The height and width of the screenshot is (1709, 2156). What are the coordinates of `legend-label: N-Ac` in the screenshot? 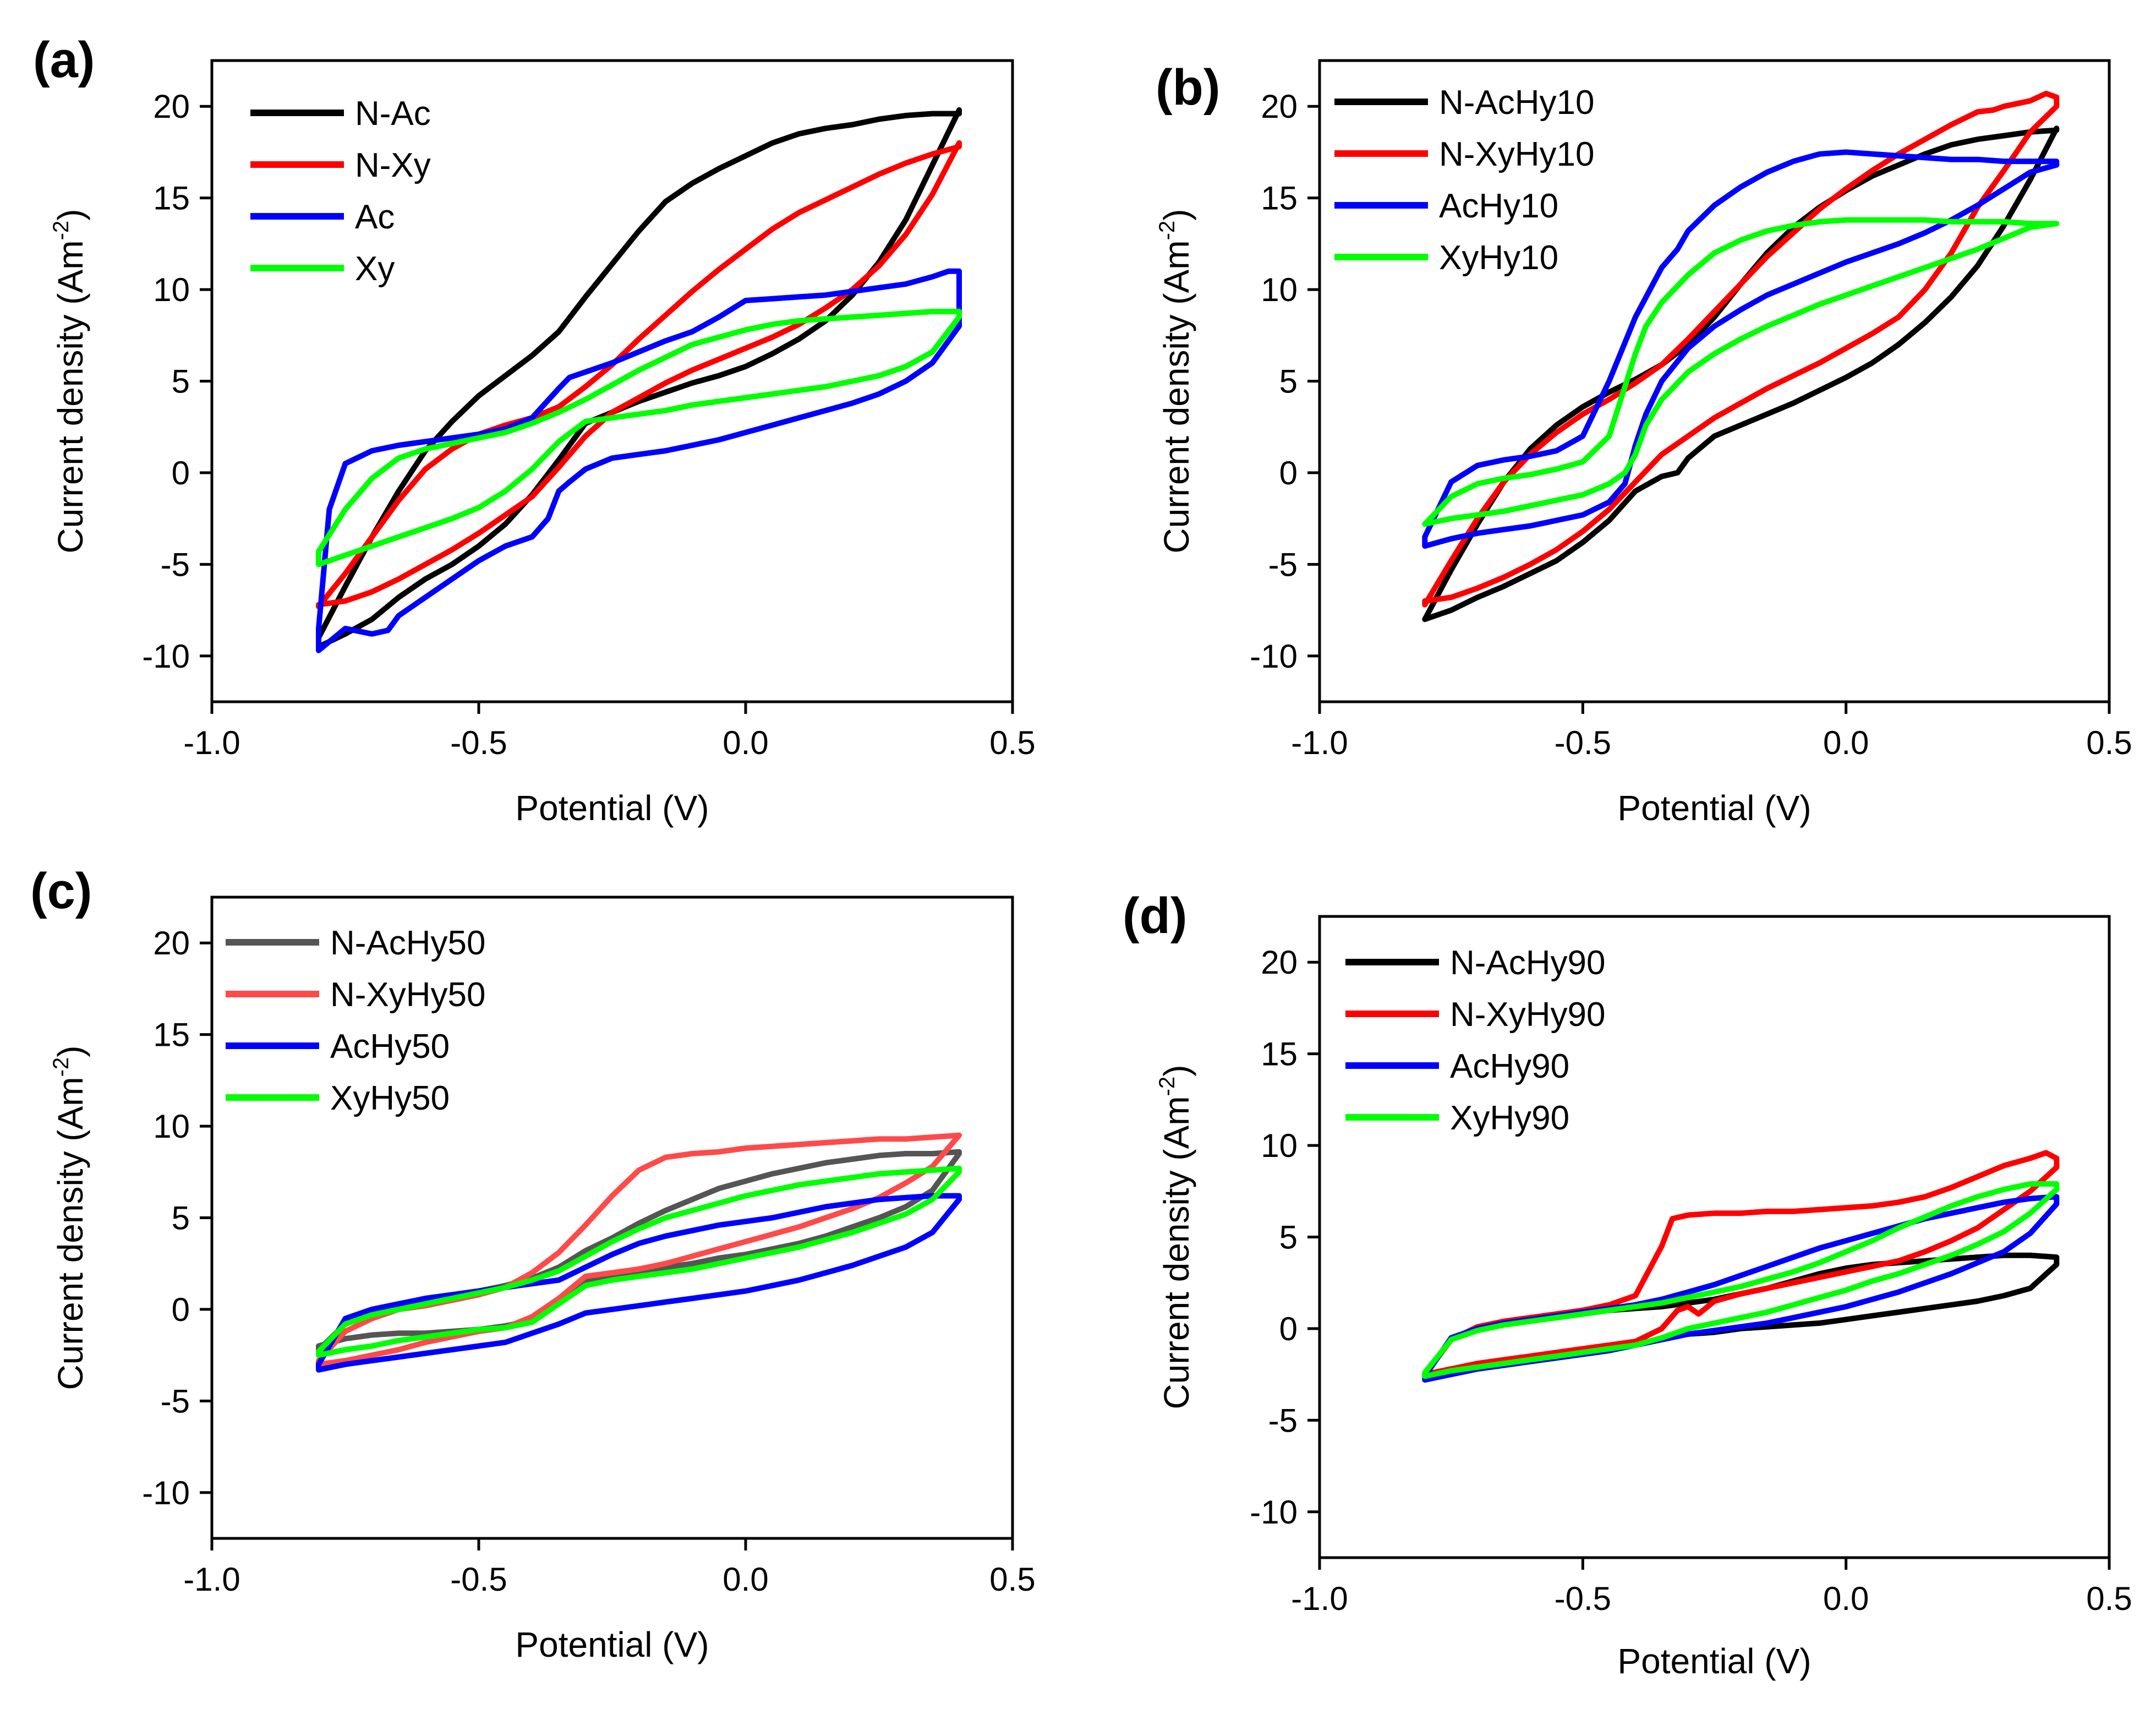 It's located at (393, 114).